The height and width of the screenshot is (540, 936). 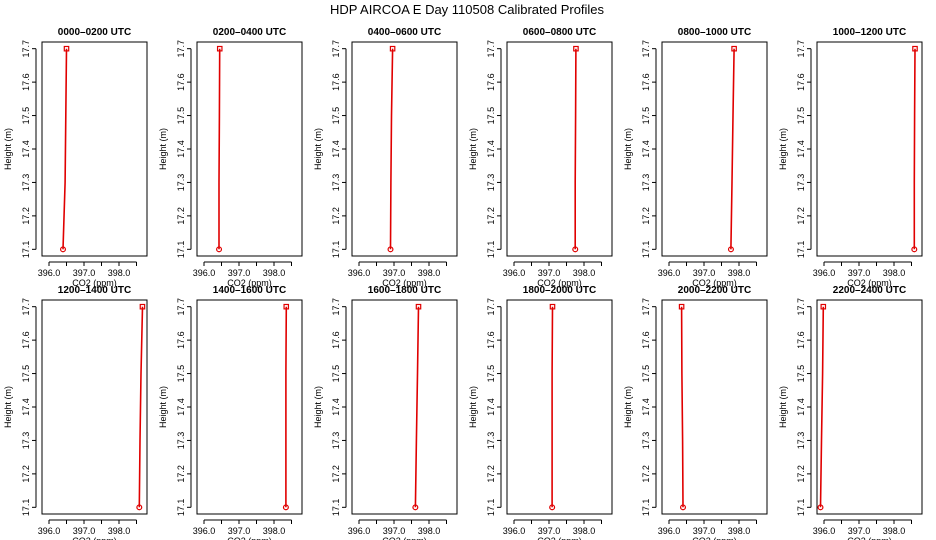 I want to click on panel-title: 0800–1000 UTC, so click(x=714, y=32).